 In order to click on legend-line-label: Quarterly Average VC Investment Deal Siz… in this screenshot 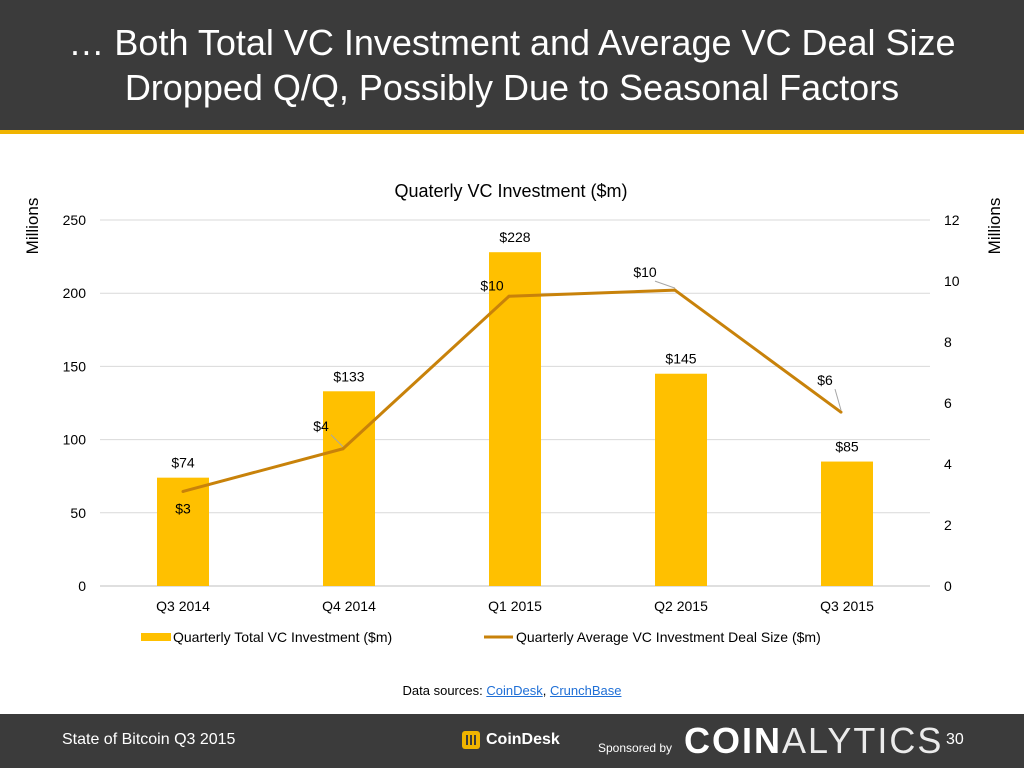, I will do `click(668, 637)`.